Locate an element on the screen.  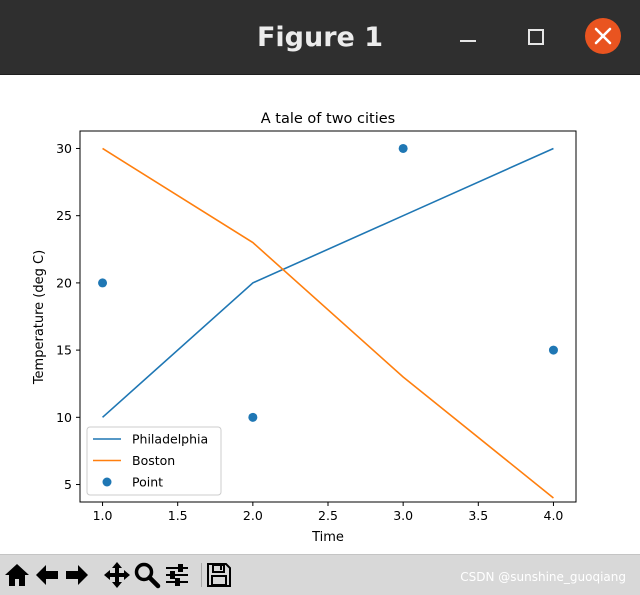
pan-button is located at coordinates (117, 575).